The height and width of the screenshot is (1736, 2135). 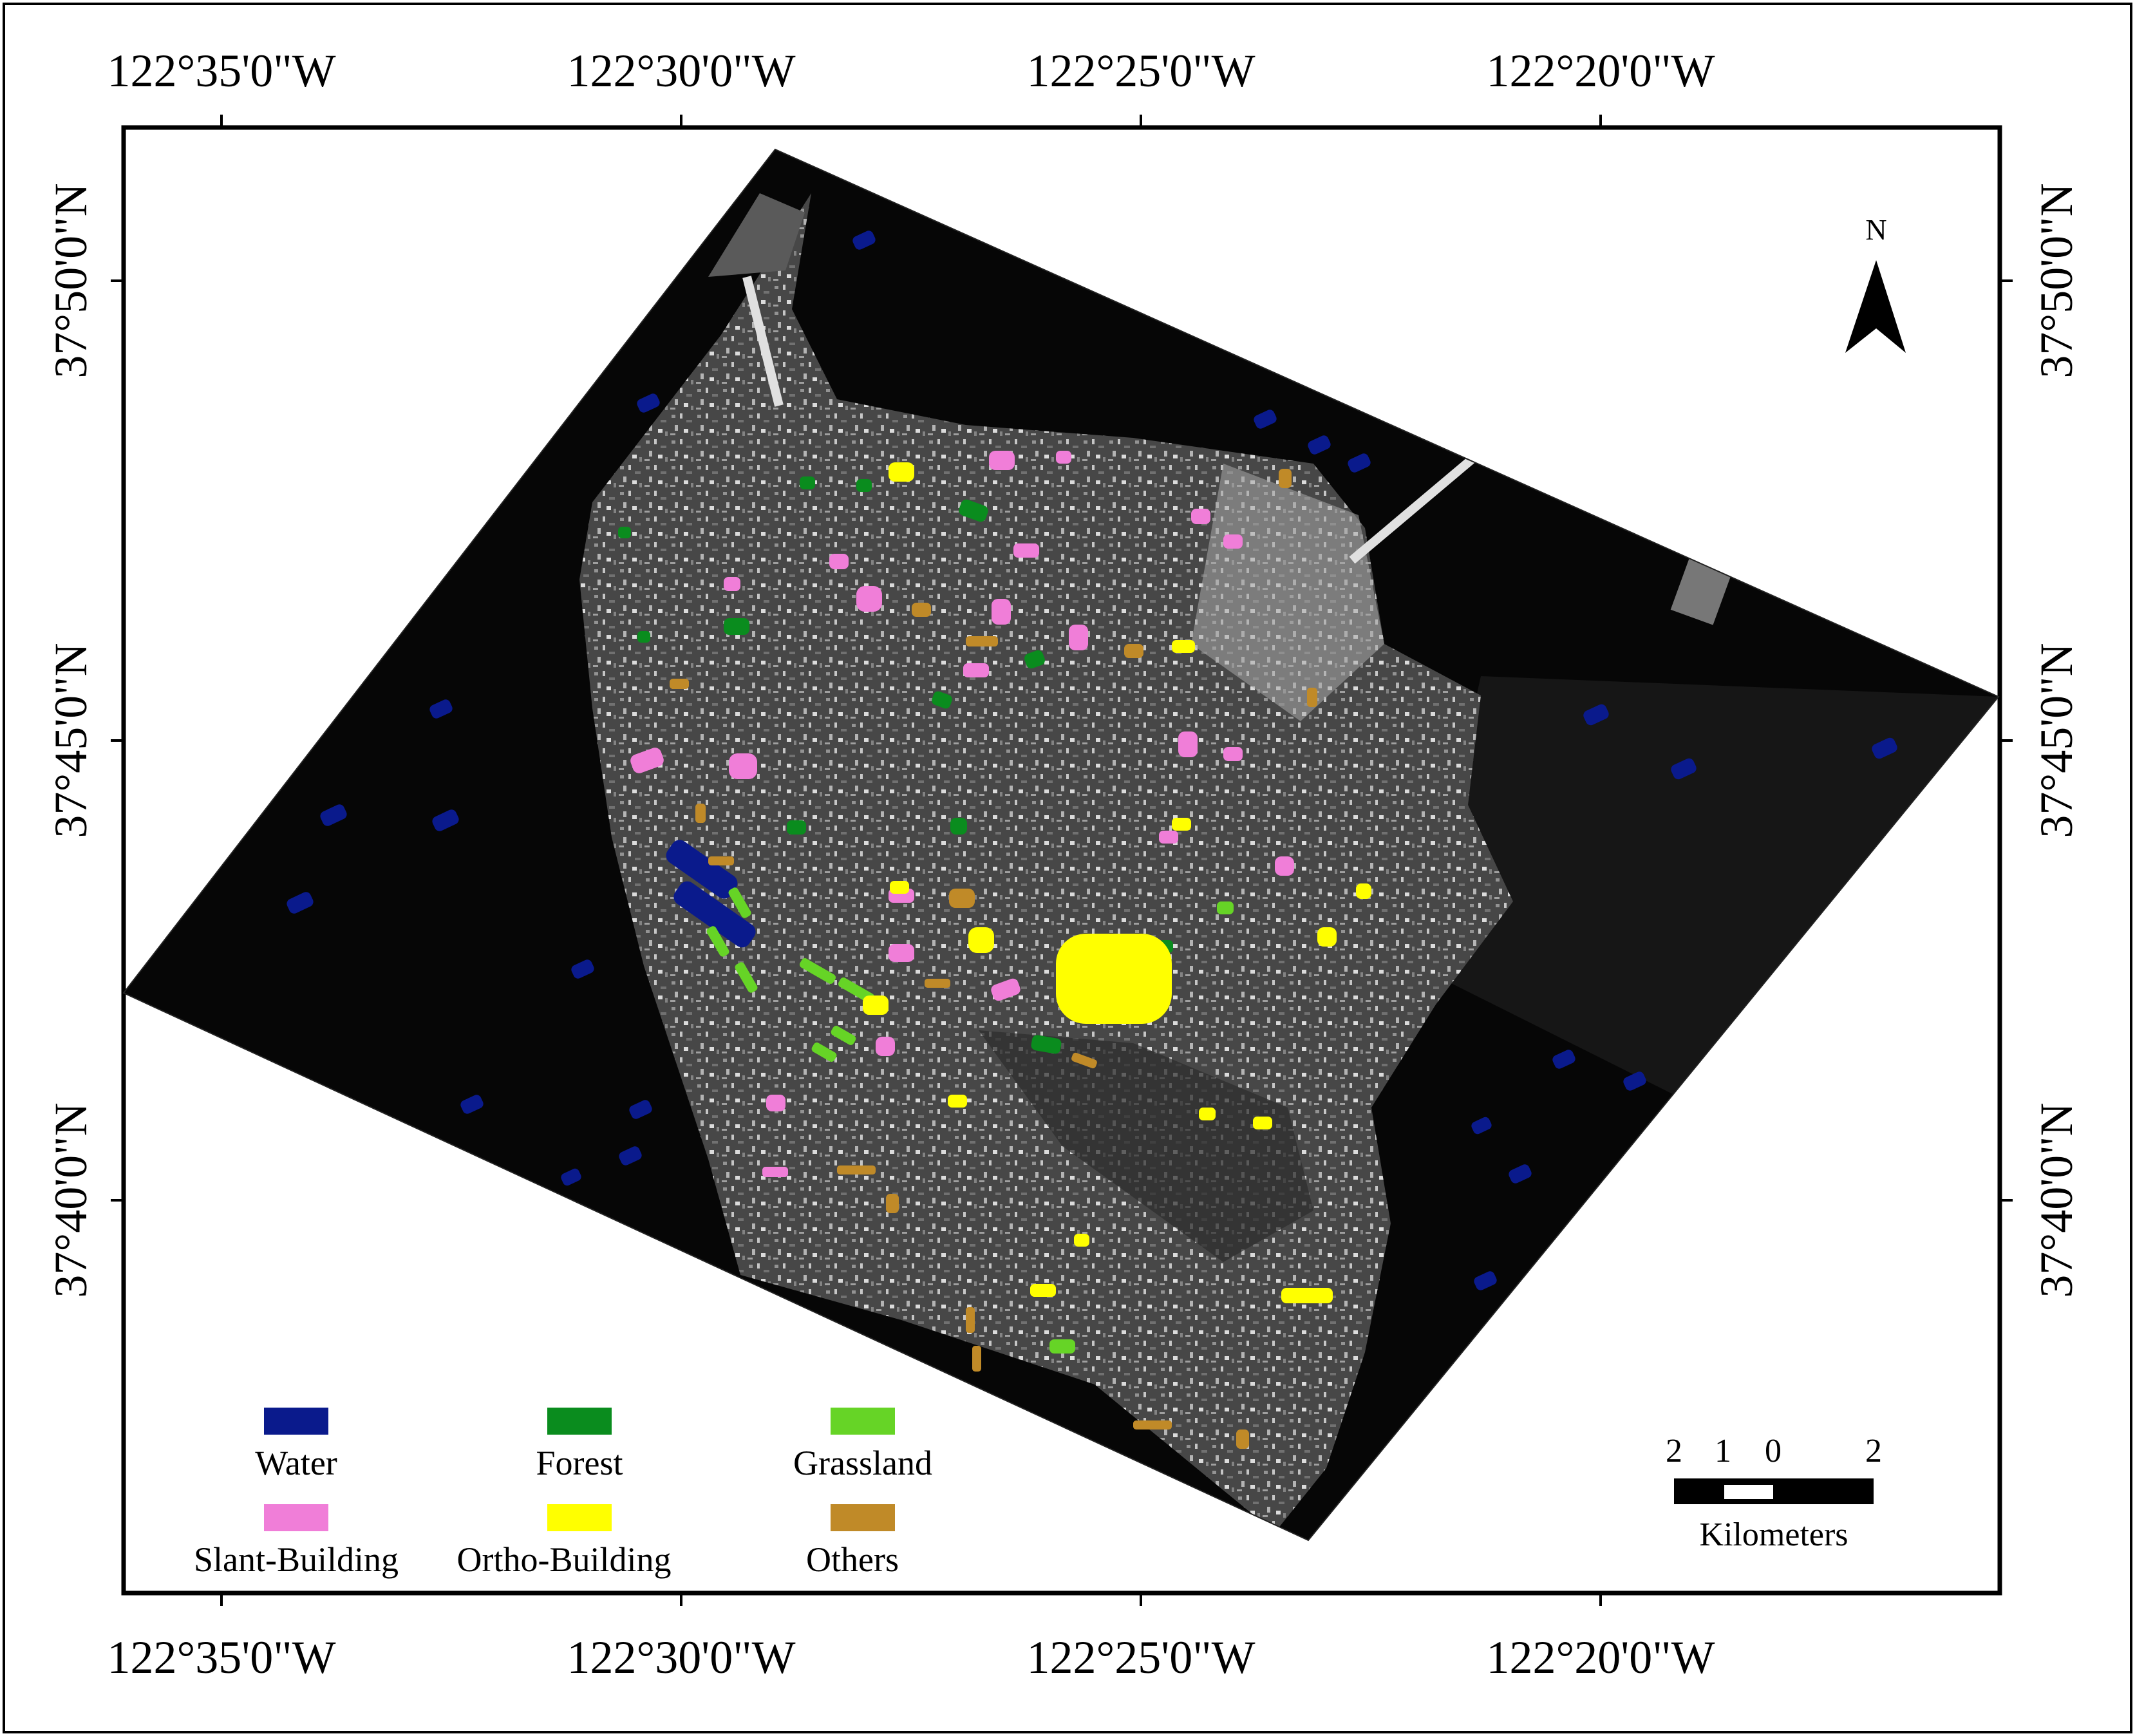 What do you see at coordinates (863, 1517) in the screenshot?
I see `legend-swatch-others` at bounding box center [863, 1517].